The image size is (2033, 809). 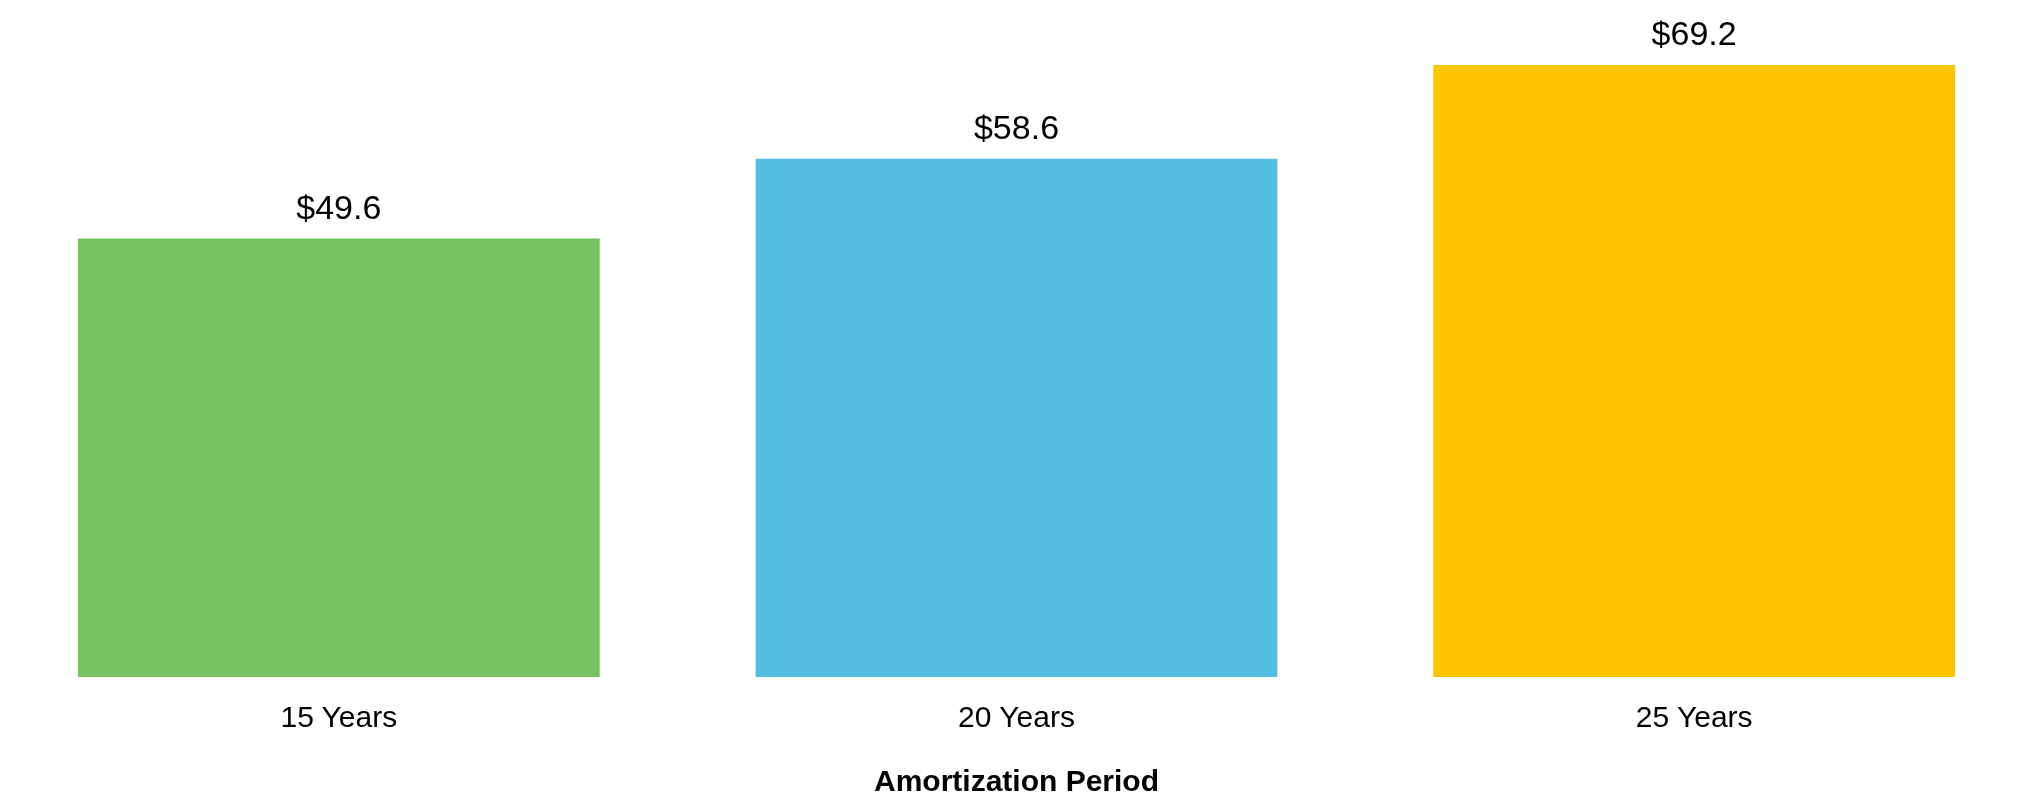 I want to click on x-tick-label: 25 Years, so click(x=1694, y=717).